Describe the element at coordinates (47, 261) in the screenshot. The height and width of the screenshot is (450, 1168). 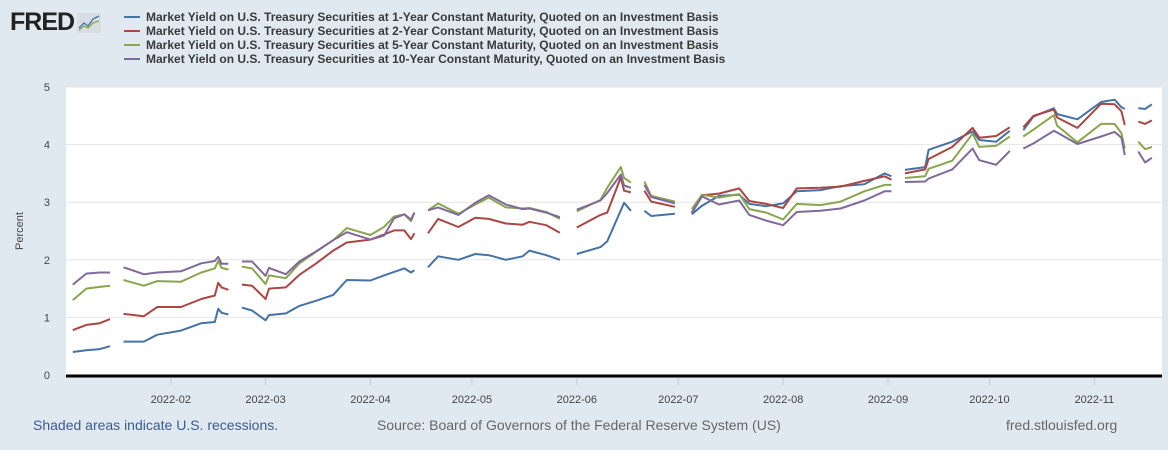
I see `y-tick-label: 2` at that location.